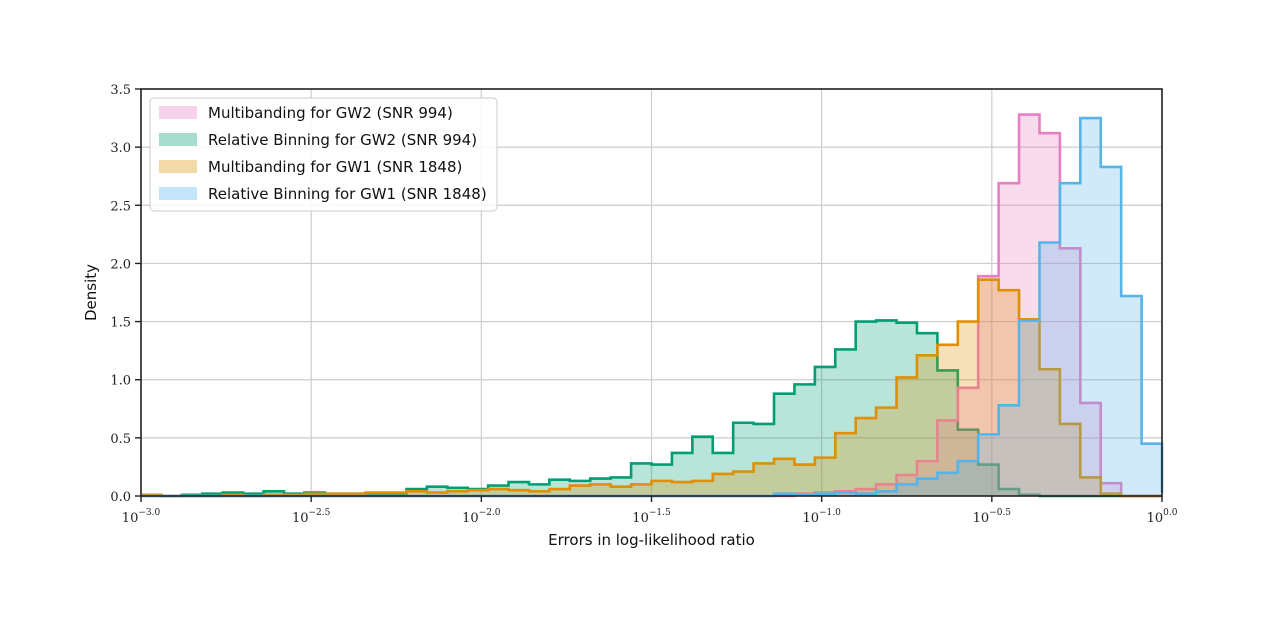  Describe the element at coordinates (311, 517) in the screenshot. I see `x-tick-label: 10−2.5` at that location.